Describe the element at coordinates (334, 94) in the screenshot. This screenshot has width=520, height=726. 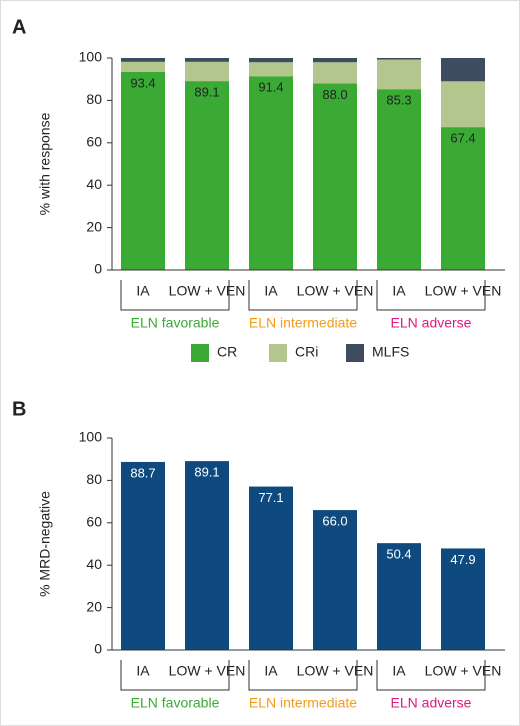
I see `value-label: 88.0` at that location.